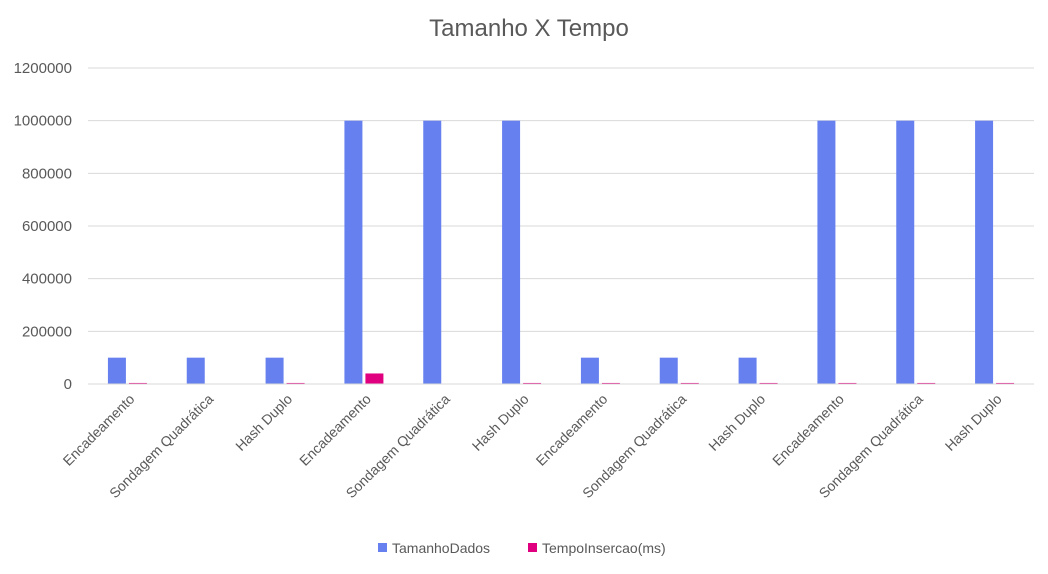 The height and width of the screenshot is (574, 1048). I want to click on y-axis-ticks: 0 200000 400000 600000 800000 1000000 1200000, so click(43, 226).